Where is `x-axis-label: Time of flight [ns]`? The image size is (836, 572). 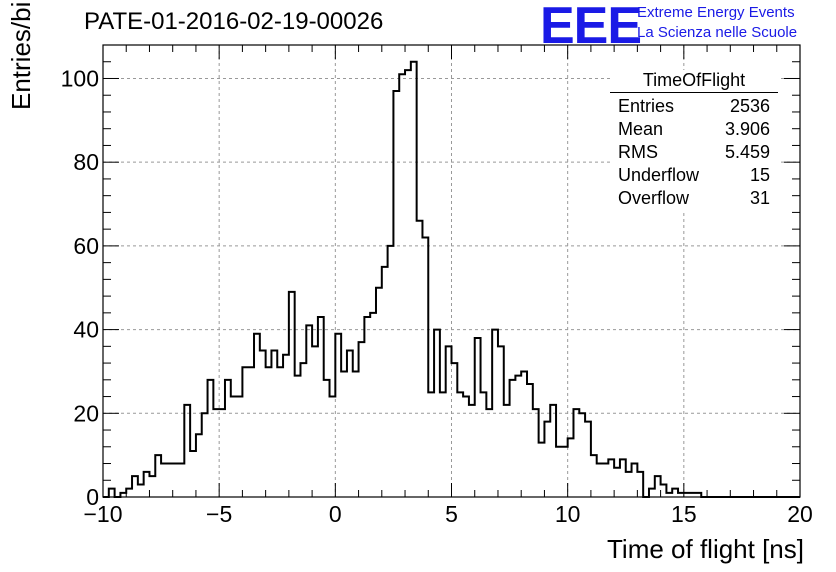 x-axis-label: Time of flight [ns] is located at coordinates (705, 549).